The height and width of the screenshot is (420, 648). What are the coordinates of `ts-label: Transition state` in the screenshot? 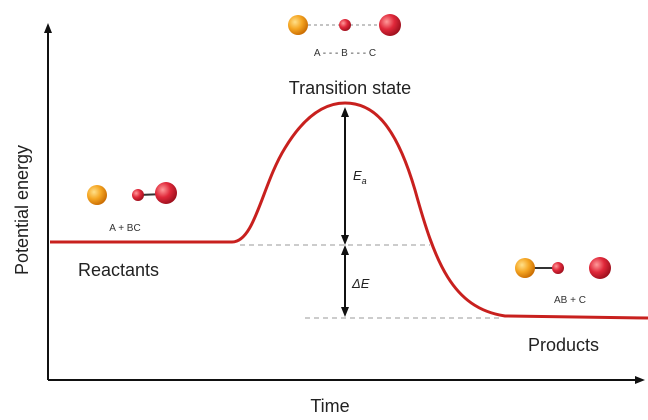 It's located at (350, 88).